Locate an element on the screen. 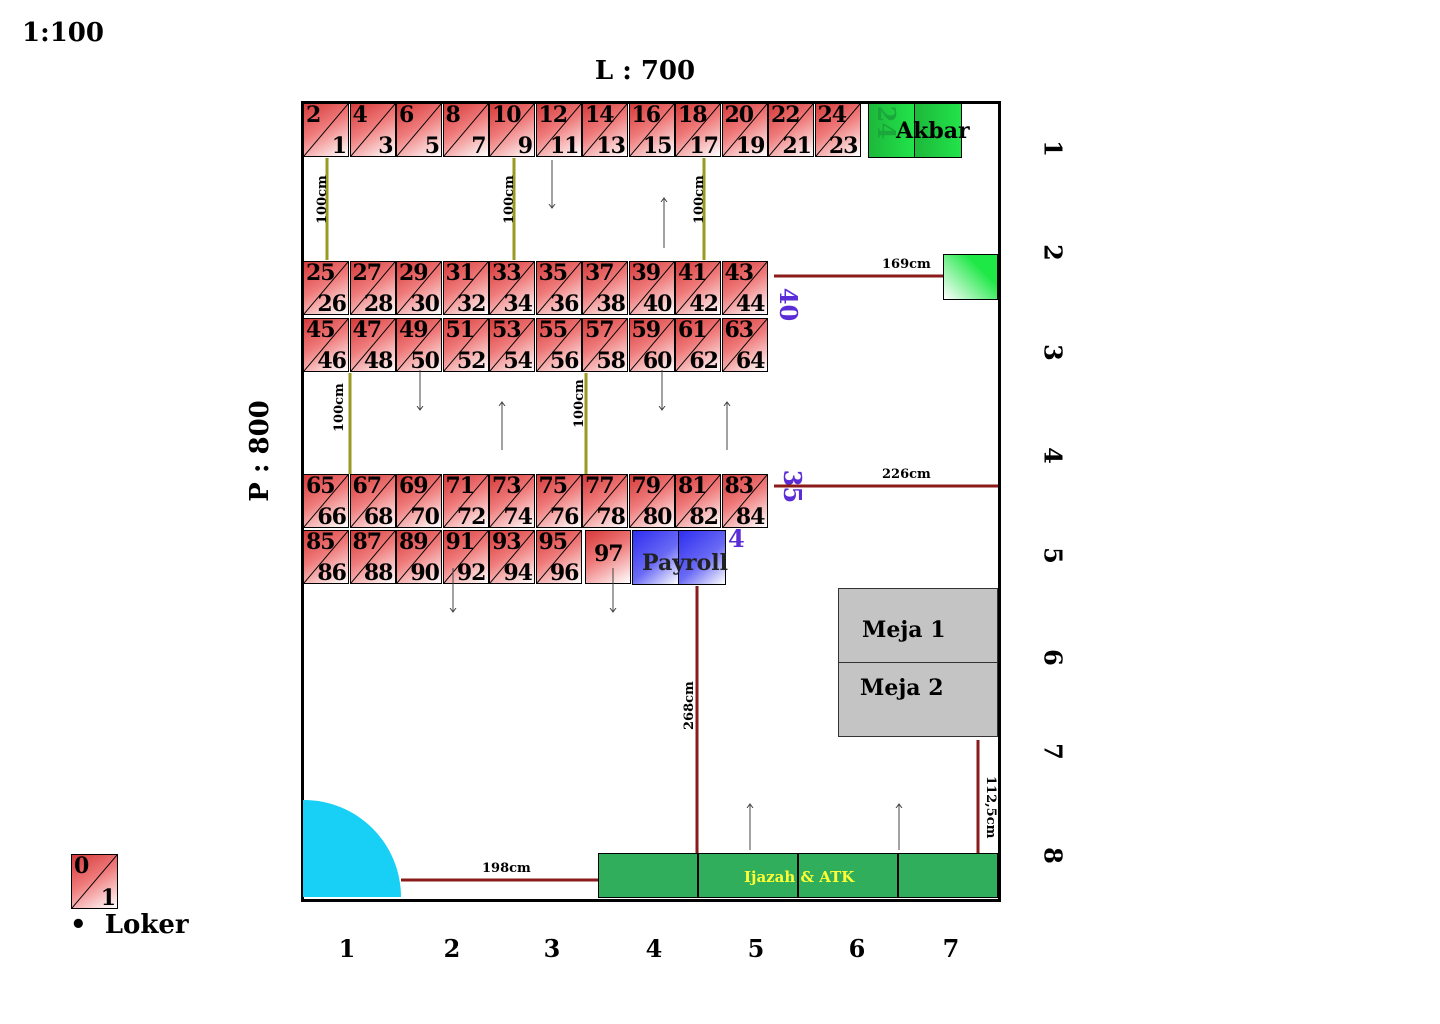  locker-75-76: 75 76 is located at coordinates (558, 501).